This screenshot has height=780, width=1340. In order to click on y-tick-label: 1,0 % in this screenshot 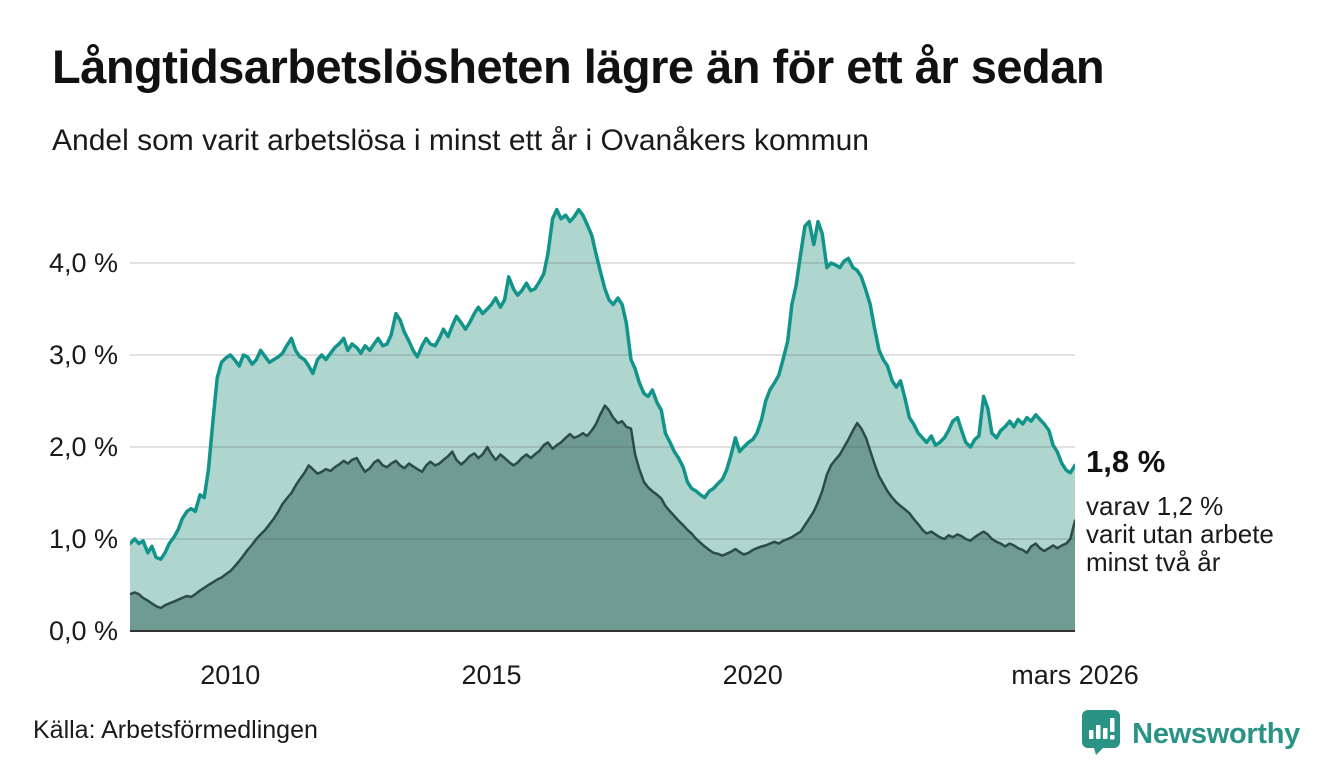, I will do `click(83, 539)`.